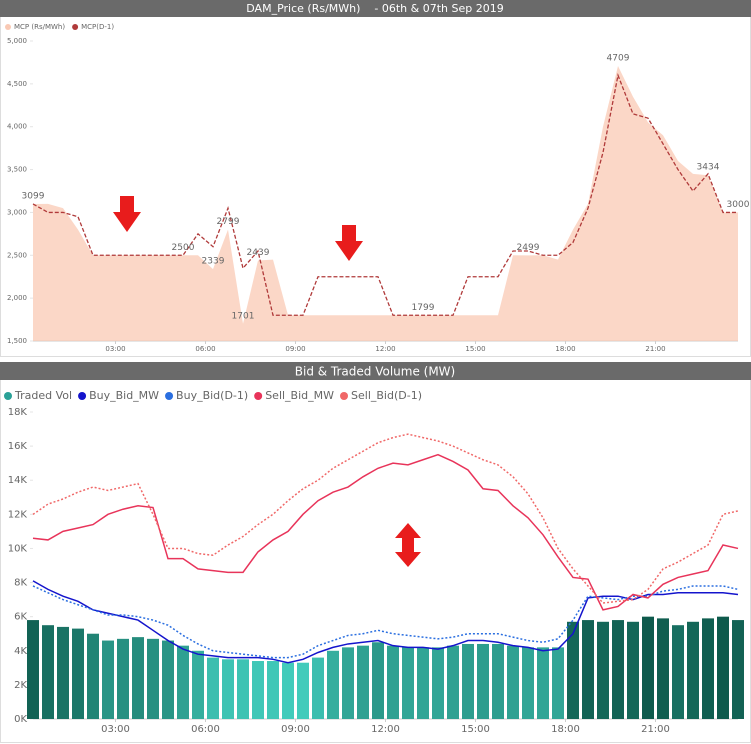 Image resolution: width=751 pixels, height=744 pixels. Describe the element at coordinates (18, 548) in the screenshot. I see `y-tick-label: 10K` at that location.